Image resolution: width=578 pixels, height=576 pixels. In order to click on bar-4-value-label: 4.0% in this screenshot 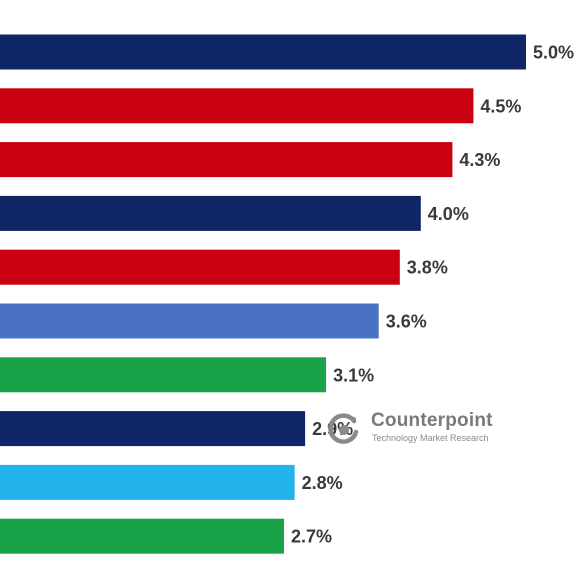, I will do `click(448, 214)`.